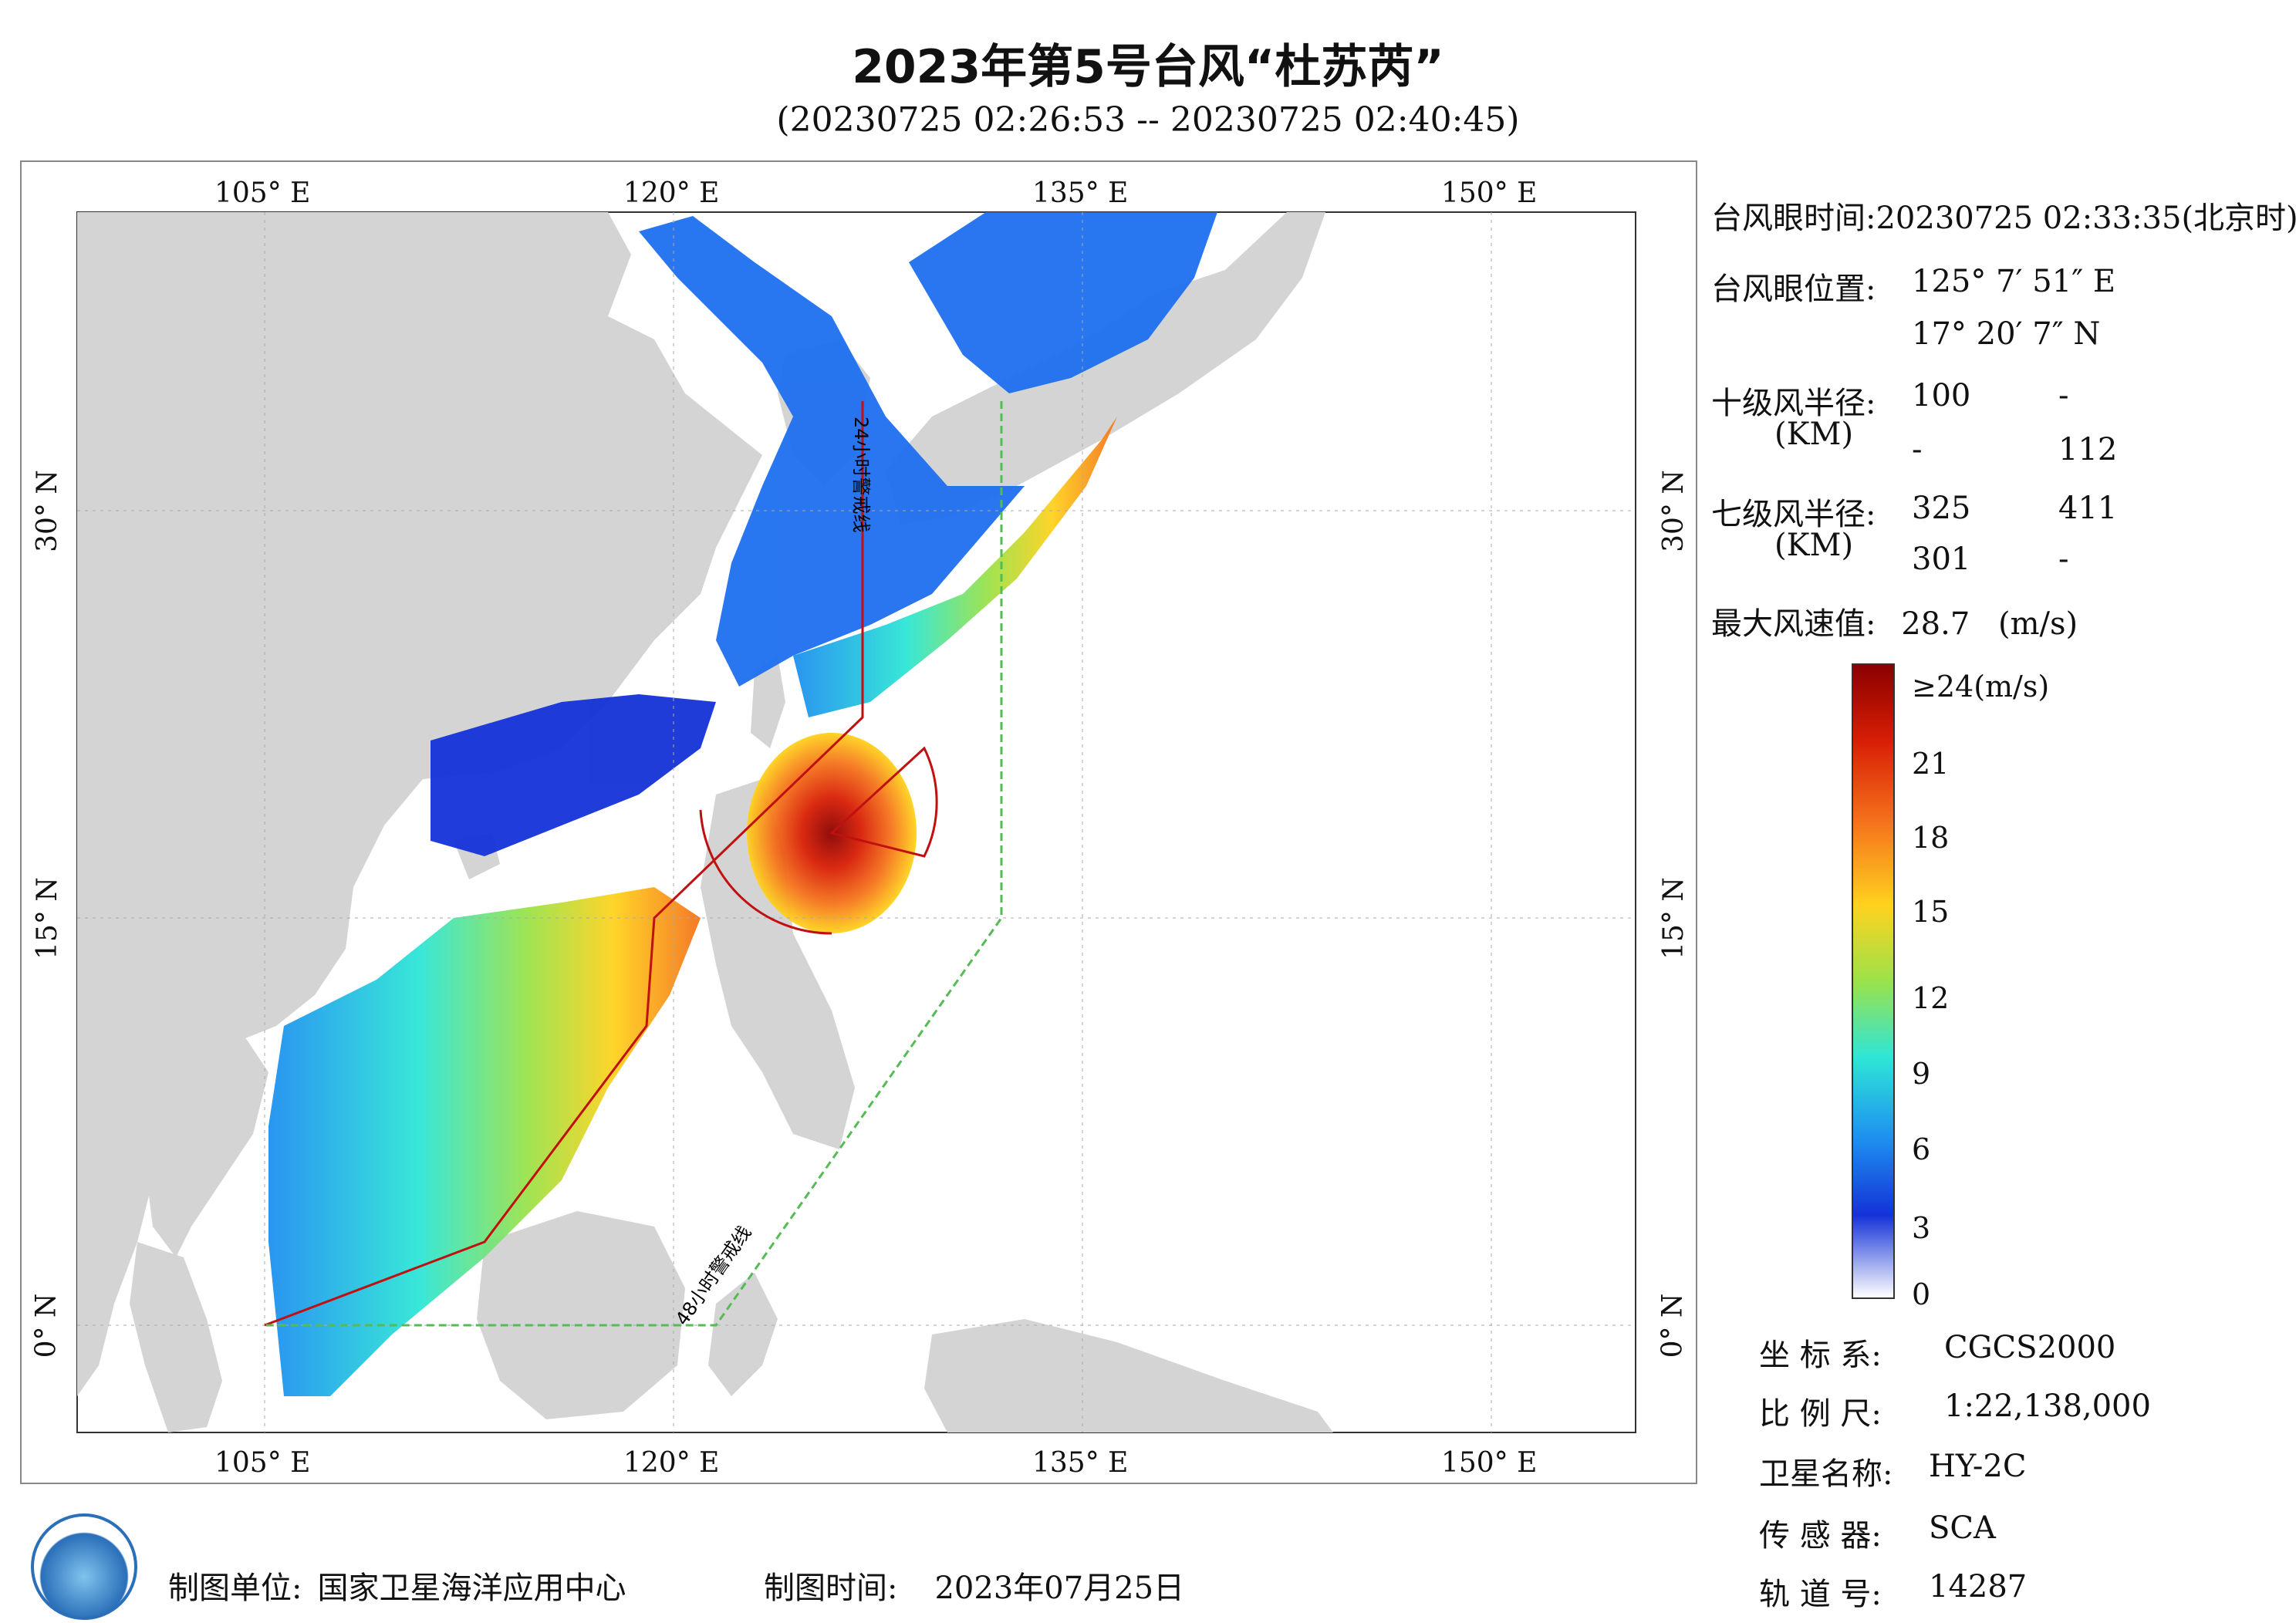 The image size is (2296, 1623). Describe the element at coordinates (573, 775) in the screenshot. I see `swath-south-china-sea-upper` at that location.